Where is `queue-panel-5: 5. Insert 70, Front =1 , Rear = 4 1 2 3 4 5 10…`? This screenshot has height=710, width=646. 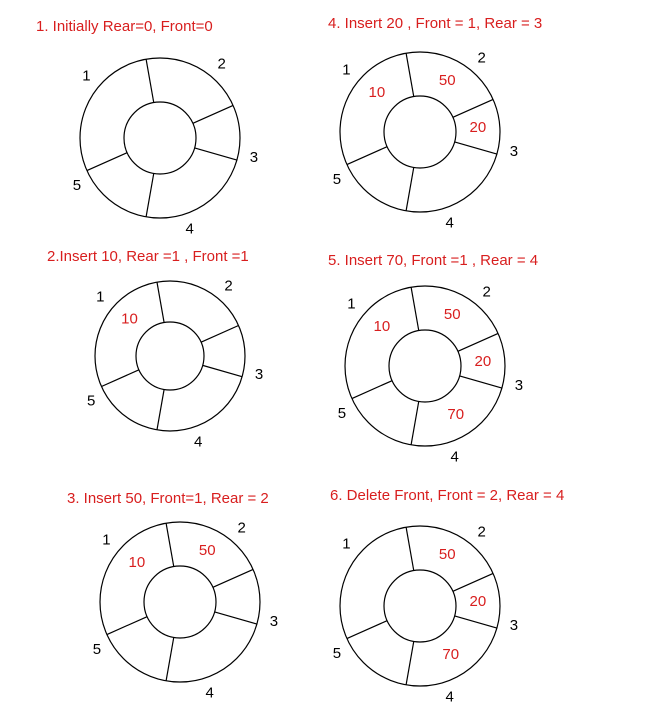 queue-panel-5: 5. Insert 70, Front =1 , Rear = 4 1 2 3 4 5 10… is located at coordinates (433, 358).